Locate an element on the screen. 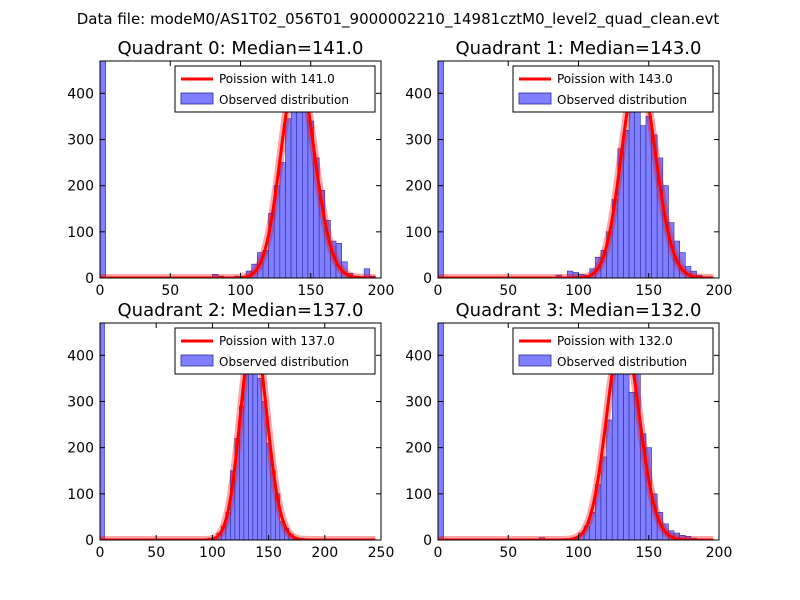 This screenshot has height=600, width=800. quadrant-0-title: Quadrant 0: Median=141.0 is located at coordinates (241, 48).